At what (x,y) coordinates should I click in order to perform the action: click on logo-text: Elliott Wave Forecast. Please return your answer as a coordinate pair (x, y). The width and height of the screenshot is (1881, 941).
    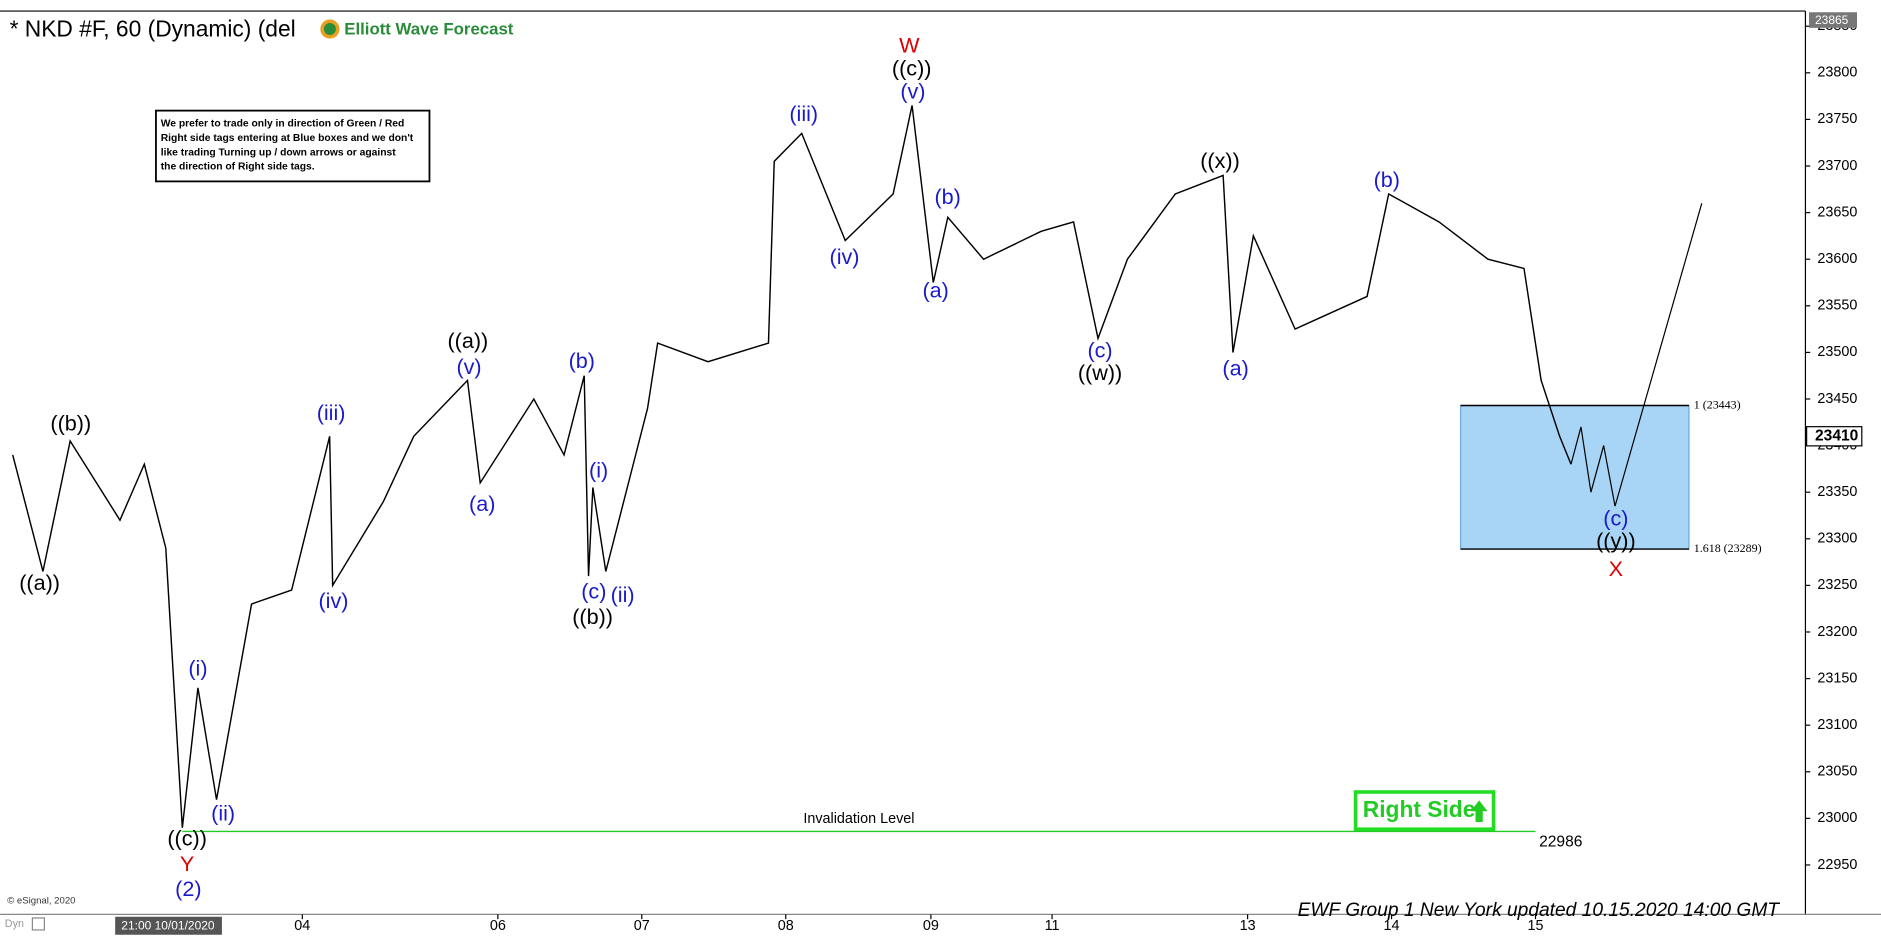
    Looking at the image, I should click on (429, 29).